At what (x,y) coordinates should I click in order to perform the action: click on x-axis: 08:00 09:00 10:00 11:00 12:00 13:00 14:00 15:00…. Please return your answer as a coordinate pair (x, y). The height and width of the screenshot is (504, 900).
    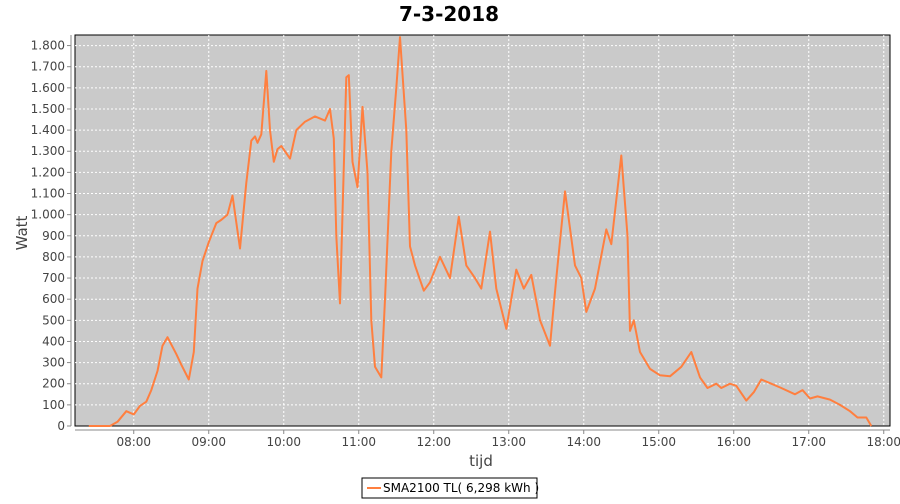
    Looking at the image, I should click on (487, 439).